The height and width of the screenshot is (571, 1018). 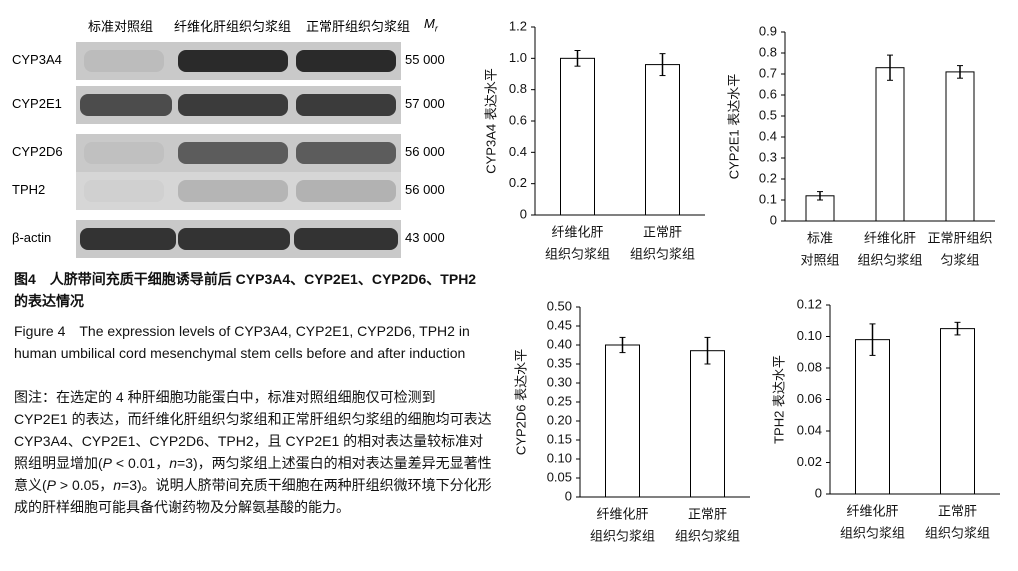 I want to click on y-tick-label: 0.05, so click(x=559, y=476).